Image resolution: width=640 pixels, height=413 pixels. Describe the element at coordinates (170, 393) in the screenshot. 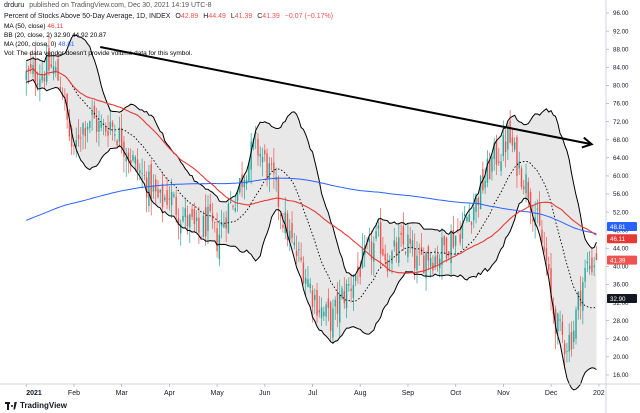

I see `x-tick-label: Apr` at that location.